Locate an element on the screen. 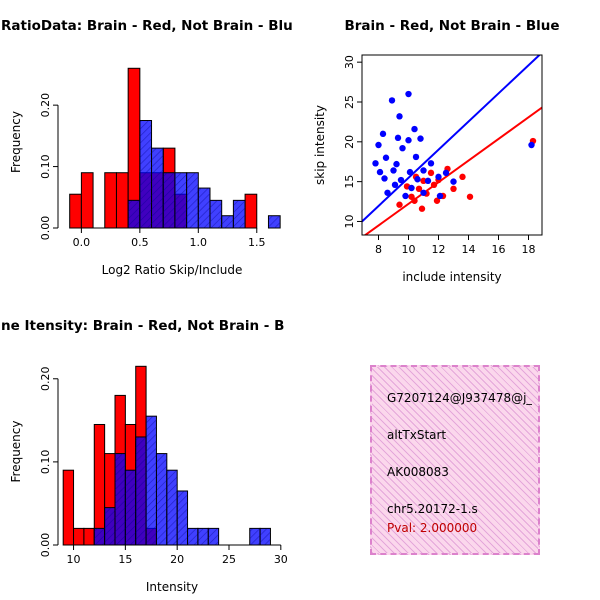 This screenshot has width=600, height=600. svg-text: 18 is located at coordinates (529, 249).